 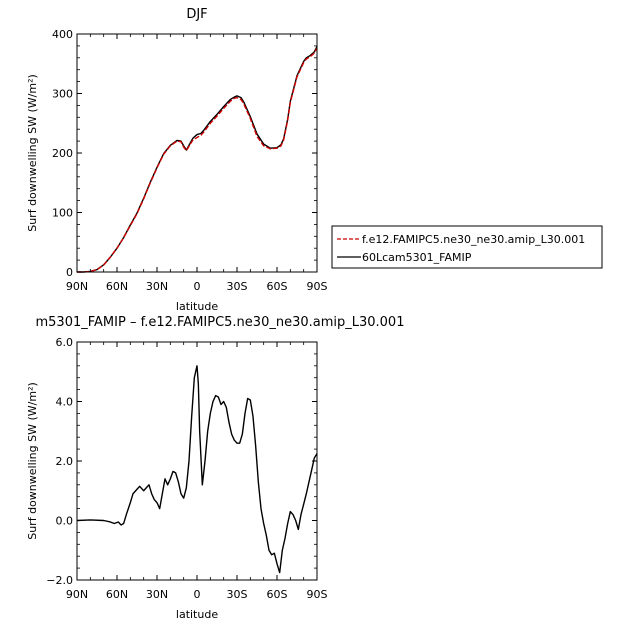 I want to click on top-y-tick-label: 400, so click(x=62, y=34).